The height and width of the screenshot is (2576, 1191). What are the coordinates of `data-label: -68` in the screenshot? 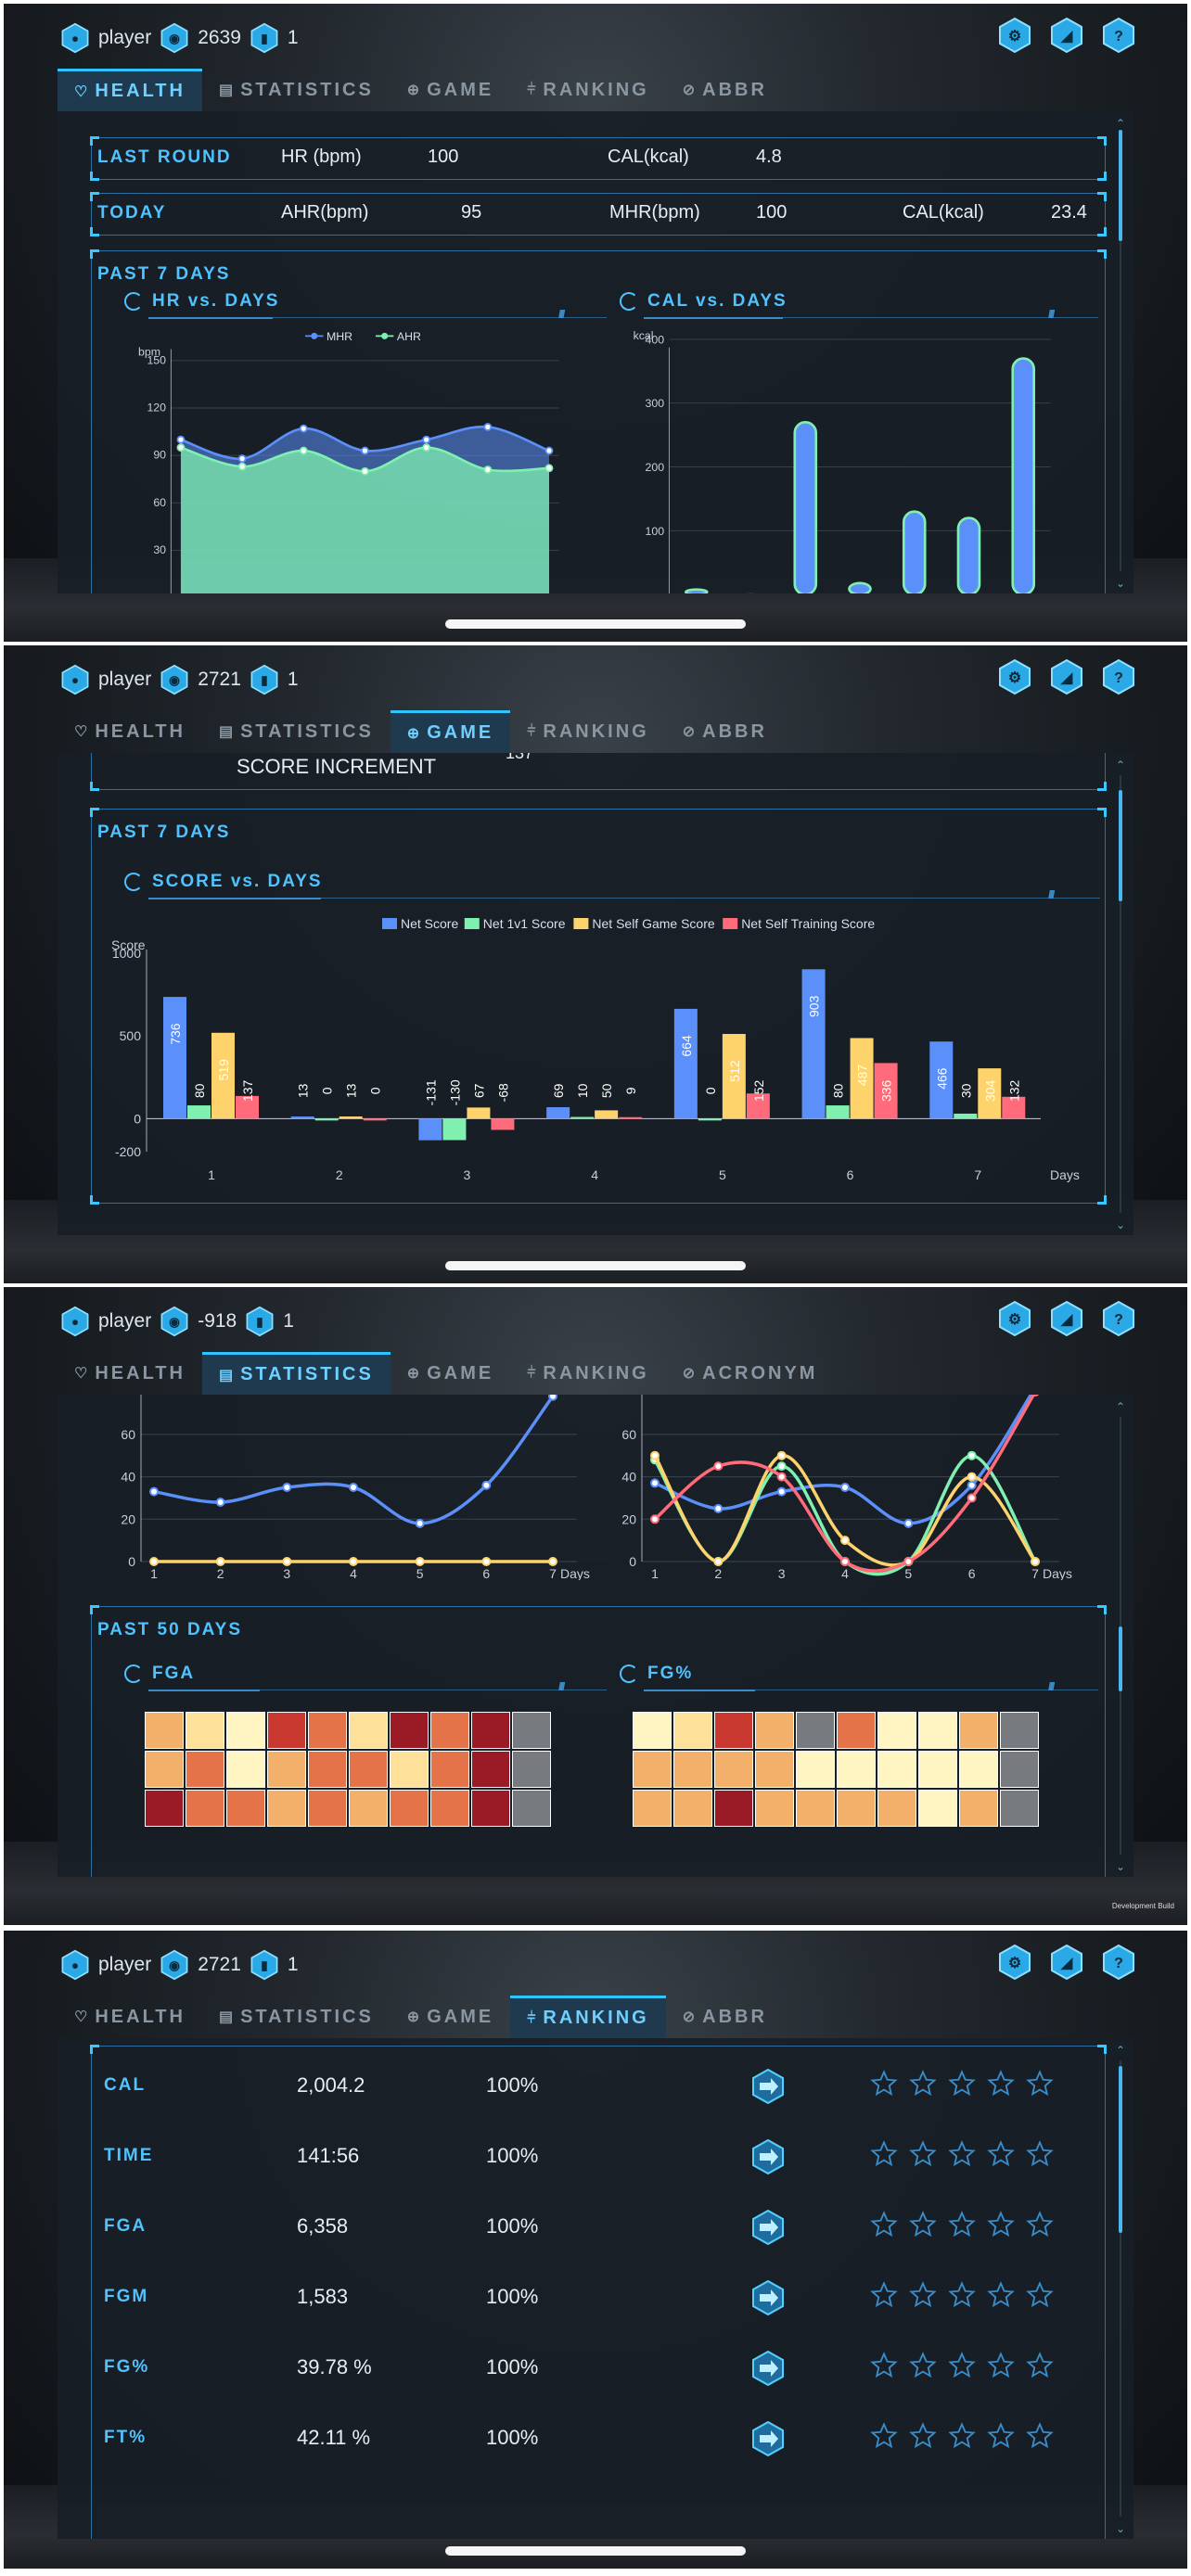 It's located at (502, 1092).